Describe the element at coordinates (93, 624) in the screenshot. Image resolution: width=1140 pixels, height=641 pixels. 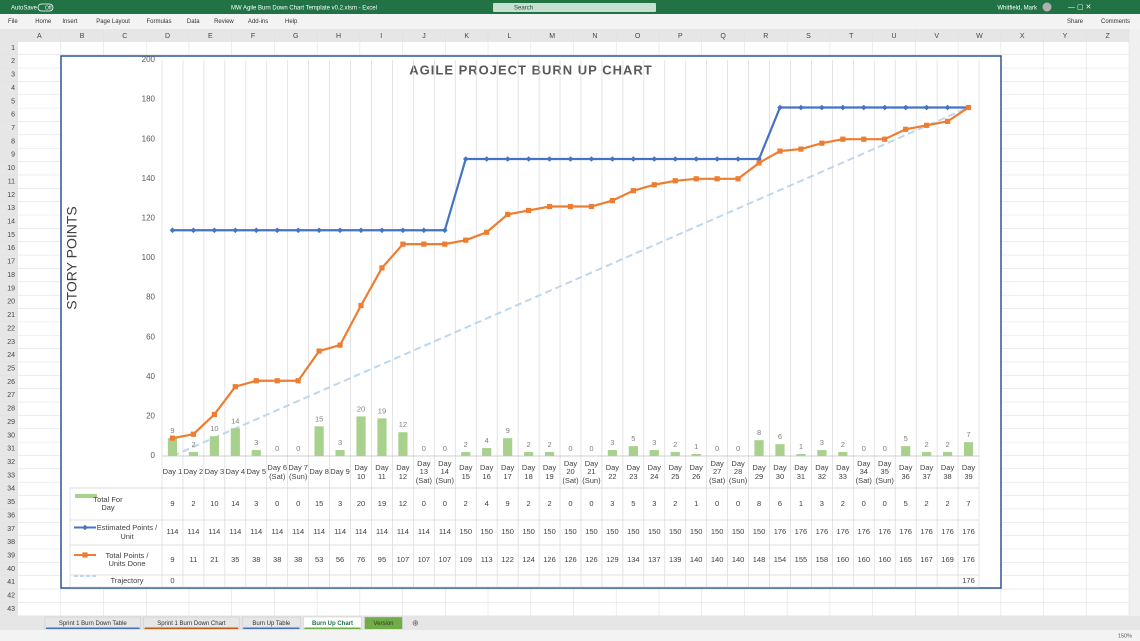
I see `sheet-tab-label: Sprint 1 Burn Down Table` at that location.